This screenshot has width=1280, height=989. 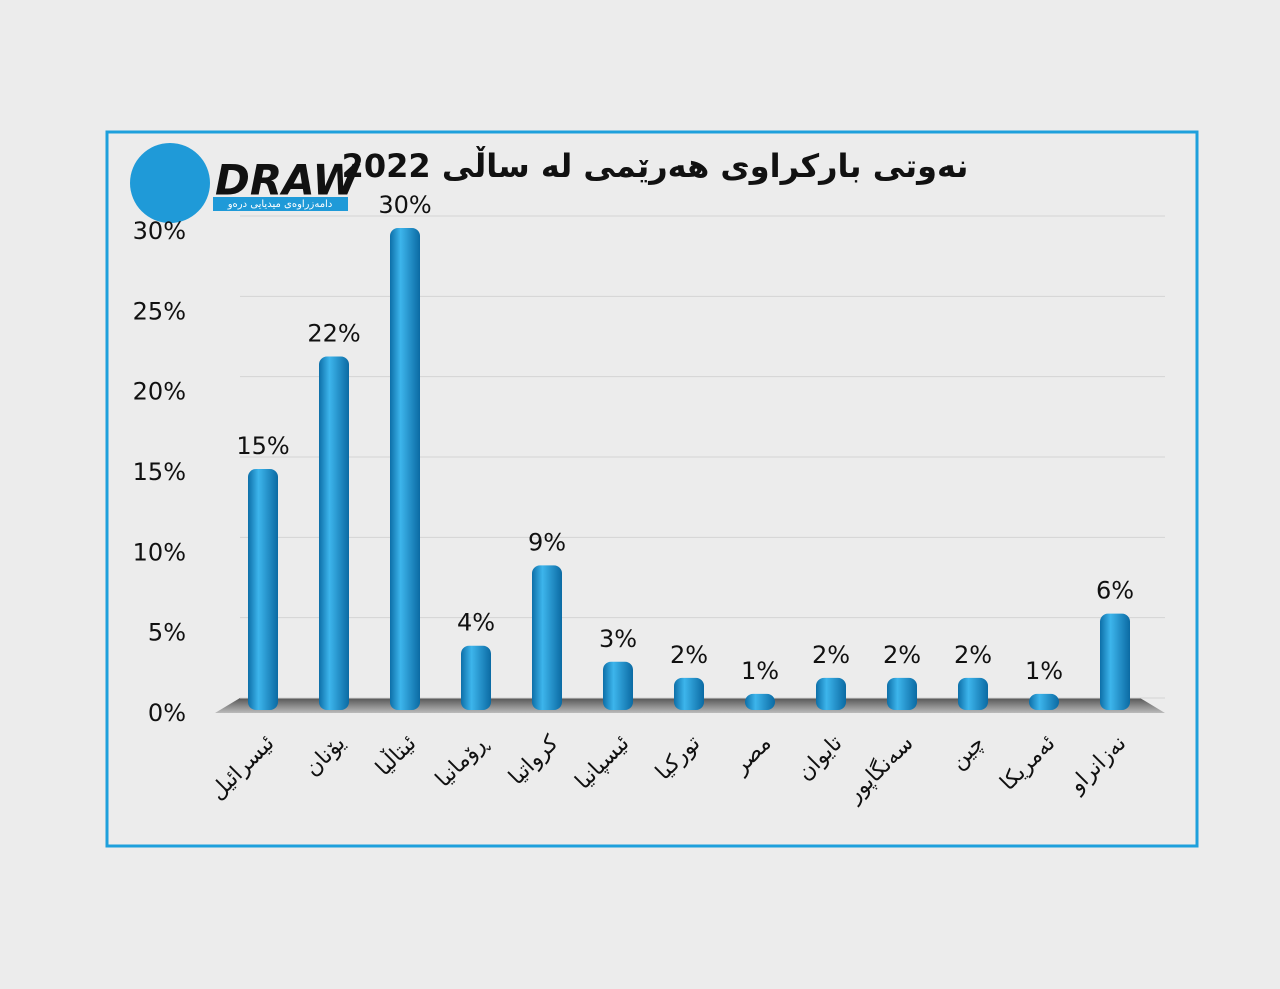 I want to click on logo-circle, so click(x=170, y=183).